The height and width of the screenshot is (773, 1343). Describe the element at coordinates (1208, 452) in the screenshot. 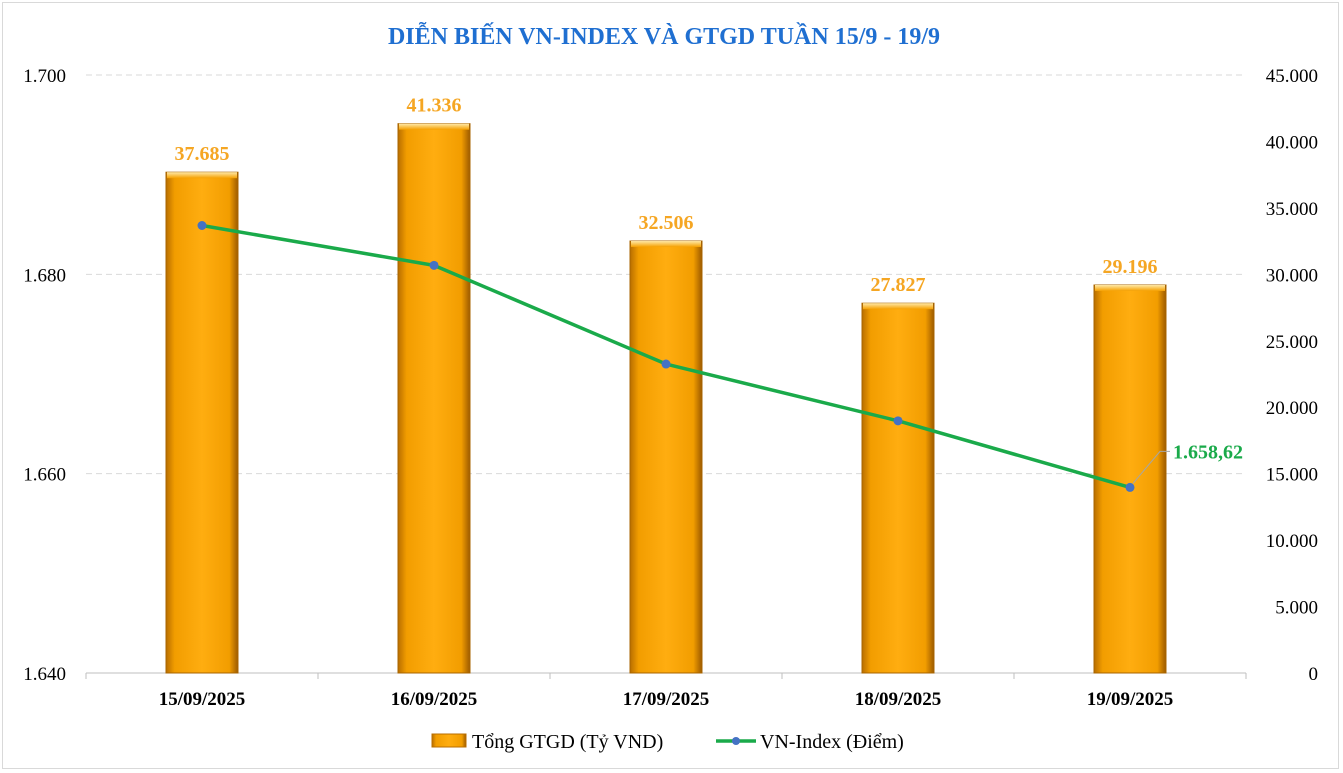

I see `line-end-label: 1.658,62` at that location.